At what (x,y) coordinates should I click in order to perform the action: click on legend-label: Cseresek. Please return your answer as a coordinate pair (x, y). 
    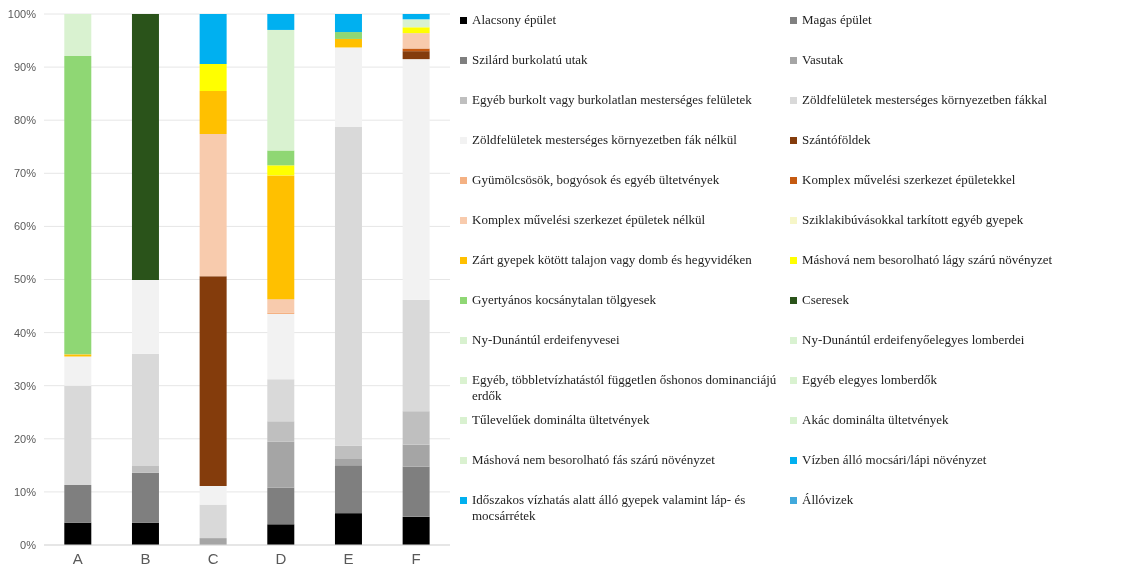
    Looking at the image, I should click on (825, 300).